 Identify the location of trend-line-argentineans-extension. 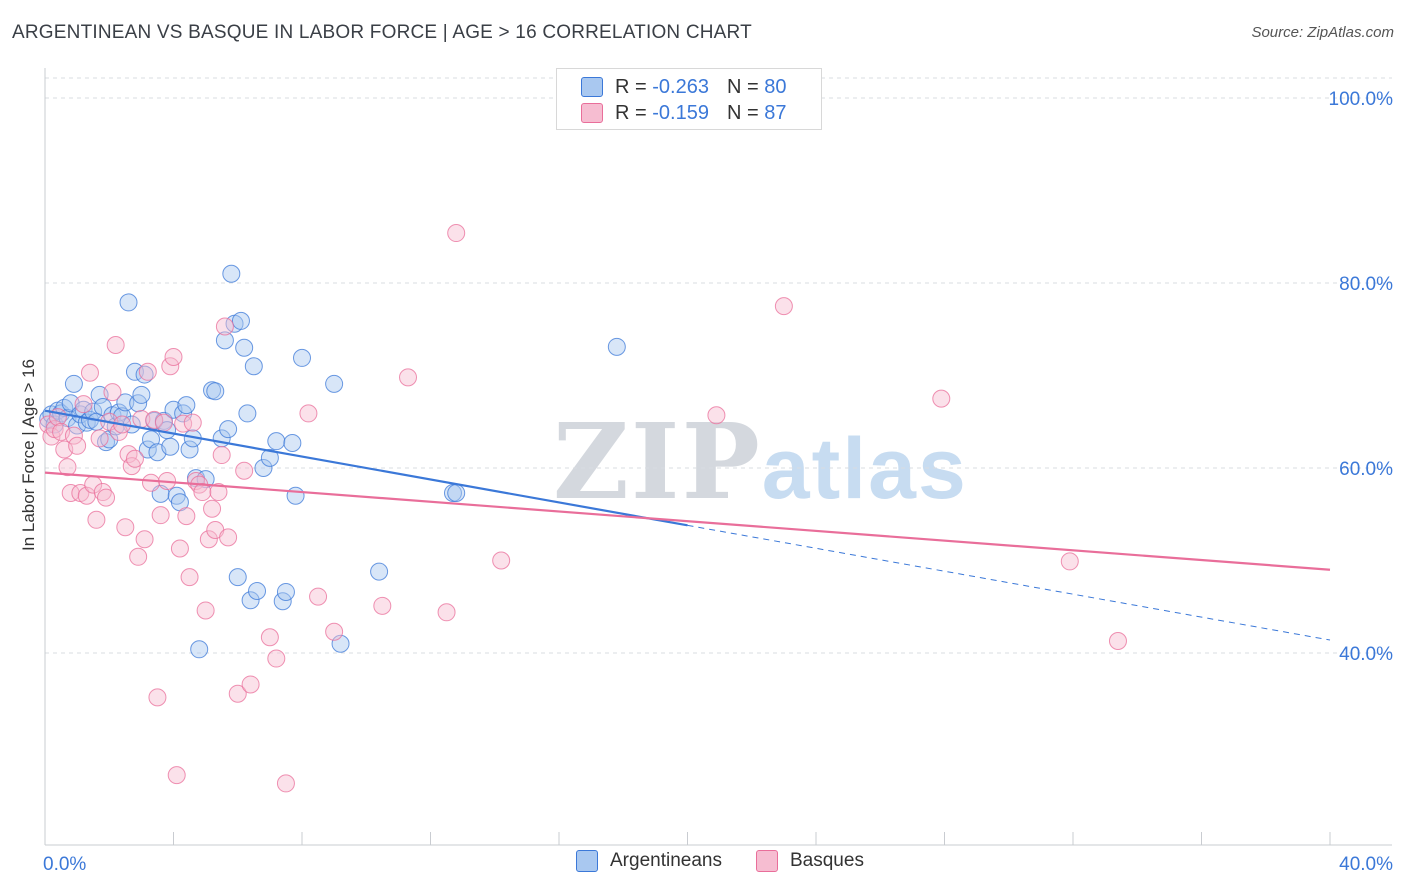
(1009, 582).